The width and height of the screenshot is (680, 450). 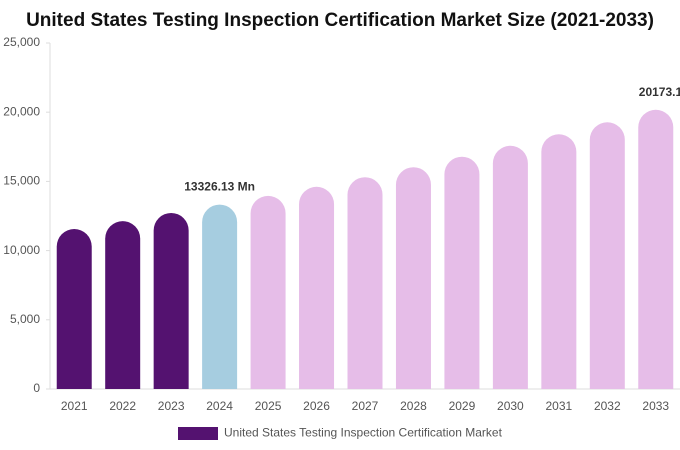 What do you see at coordinates (413, 406) in the screenshot?
I see `x-tick-label: 2028` at bounding box center [413, 406].